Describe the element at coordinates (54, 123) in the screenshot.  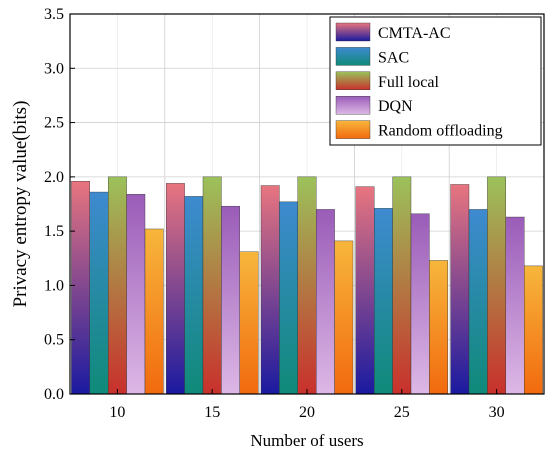
I see `y-tick-label: 2.5` at that location.